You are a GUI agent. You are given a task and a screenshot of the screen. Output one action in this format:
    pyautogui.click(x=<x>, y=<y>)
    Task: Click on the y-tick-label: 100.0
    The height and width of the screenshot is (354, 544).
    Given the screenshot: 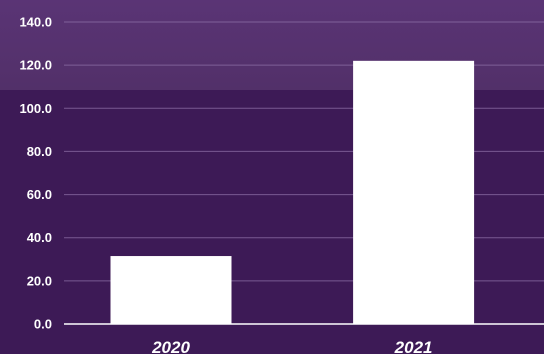 What is the action you would take?
    pyautogui.click(x=35, y=108)
    